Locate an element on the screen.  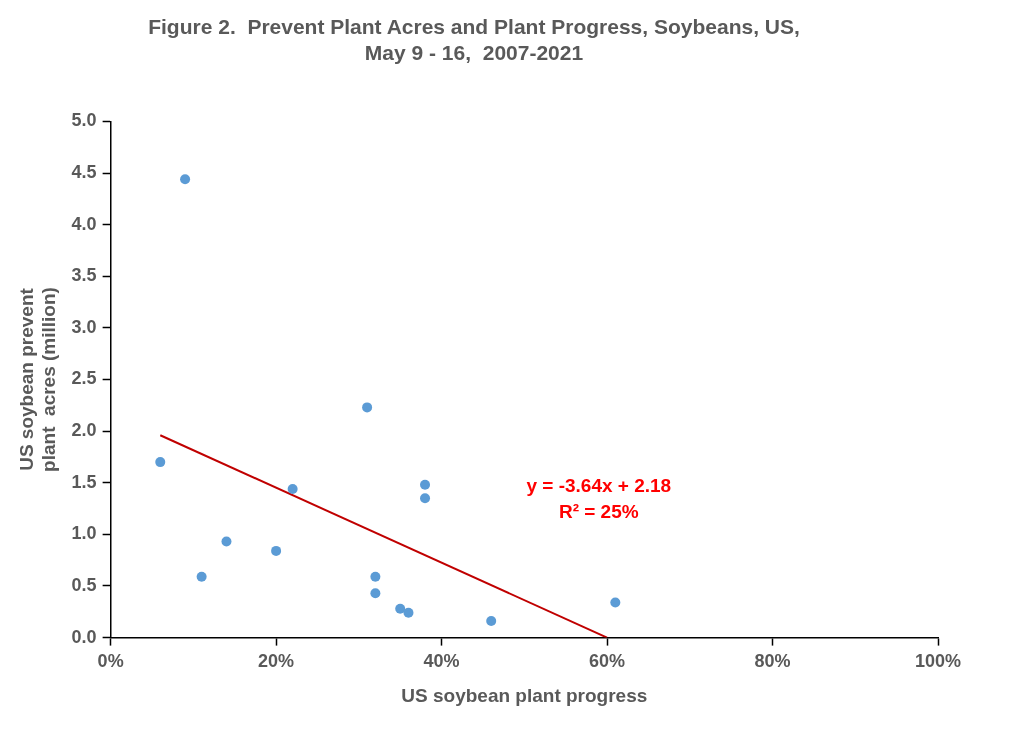
y-tick-label: 4.5 is located at coordinates (84, 171).